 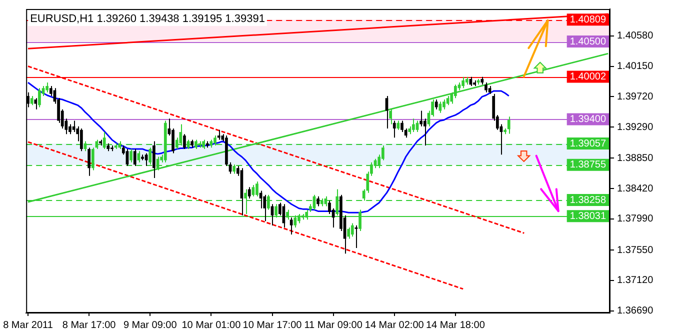 I want to click on x-tick-label: 14 Mar 18:00, so click(x=456, y=325).